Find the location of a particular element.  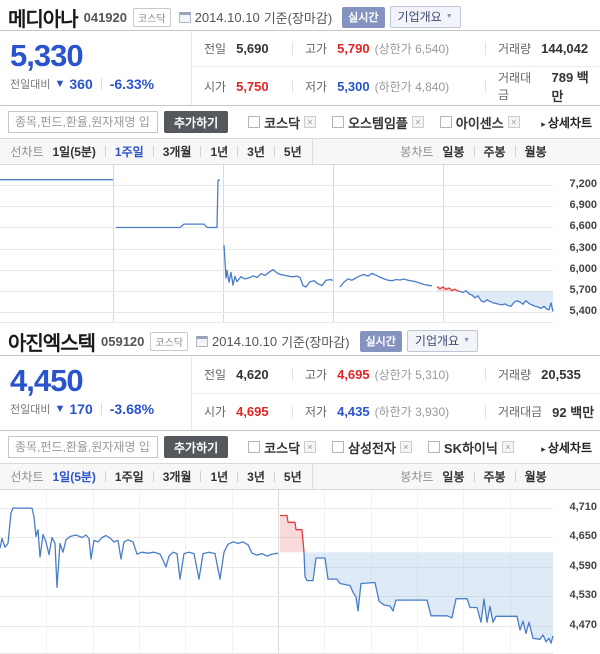

open-value: 4,695 is located at coordinates (252, 412).